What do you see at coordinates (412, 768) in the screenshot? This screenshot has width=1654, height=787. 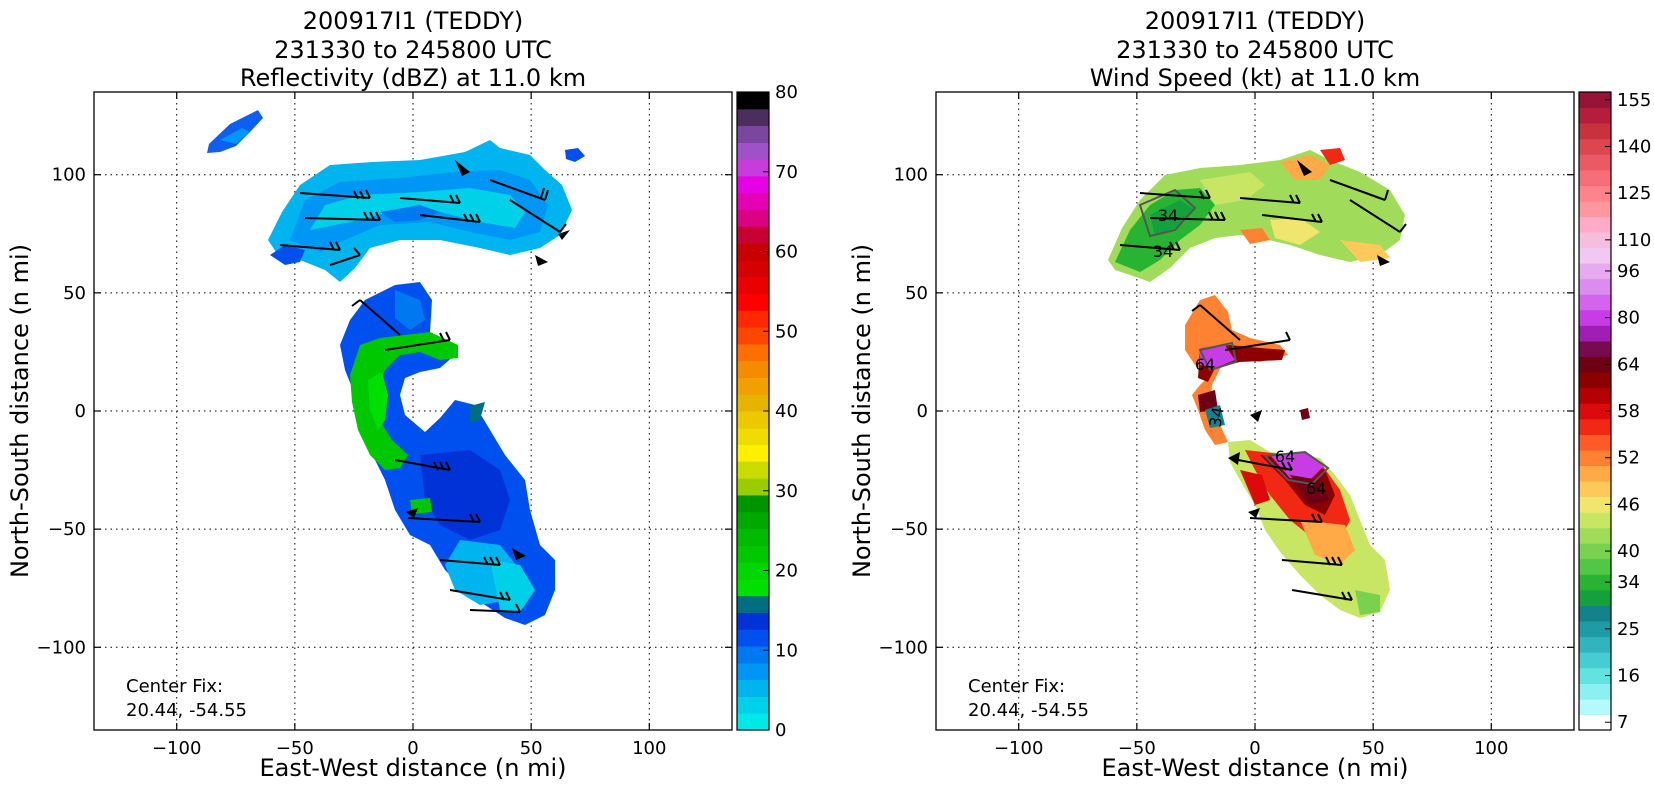 I see `x-axis-label: East-West distance (n mi)` at bounding box center [412, 768].